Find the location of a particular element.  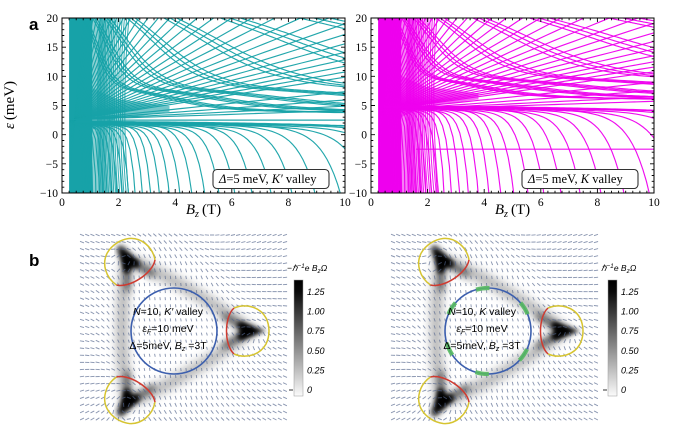

svg-text: Δ=5 meV, K′ valley is located at coordinates (267, 179).